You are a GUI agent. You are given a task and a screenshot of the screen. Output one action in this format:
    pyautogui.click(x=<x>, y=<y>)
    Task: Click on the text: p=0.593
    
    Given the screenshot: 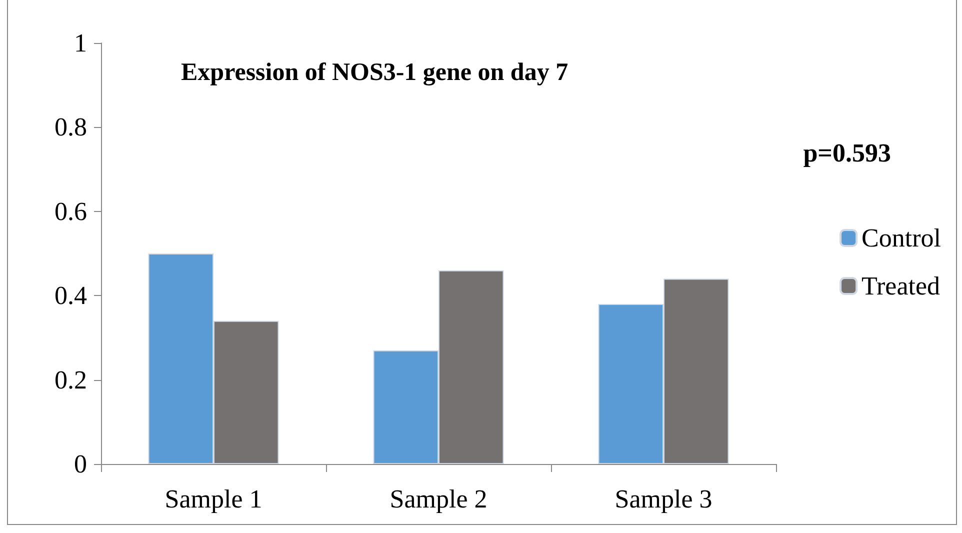 What is the action you would take?
    pyautogui.click(x=847, y=153)
    